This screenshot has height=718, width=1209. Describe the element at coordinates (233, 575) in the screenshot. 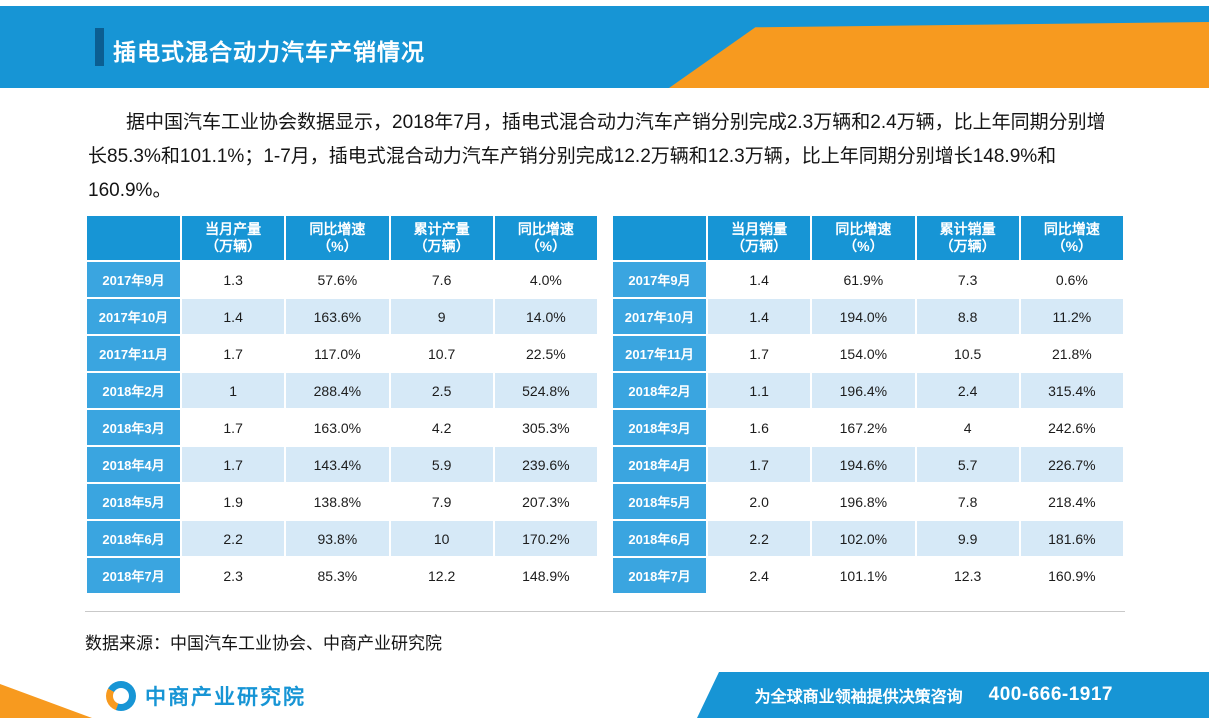

I see `data-cell: 2.3` at that location.